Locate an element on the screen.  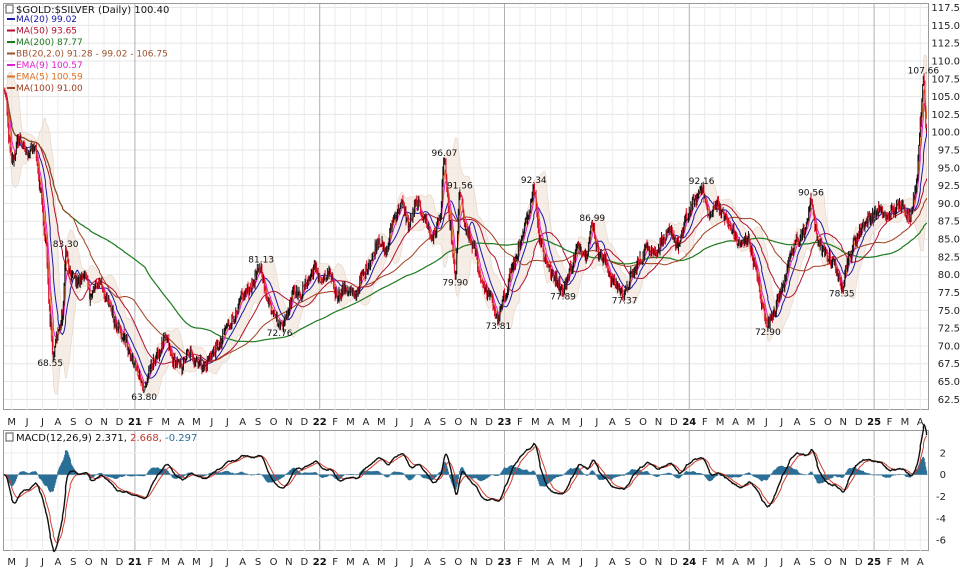
price-y-tick-label: 115.0 is located at coordinates (945, 26).